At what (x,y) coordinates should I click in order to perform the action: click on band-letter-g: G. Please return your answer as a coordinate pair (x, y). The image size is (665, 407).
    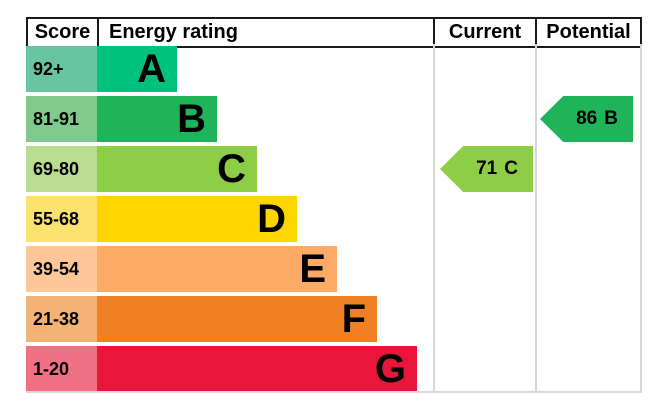
    Looking at the image, I should click on (390, 369).